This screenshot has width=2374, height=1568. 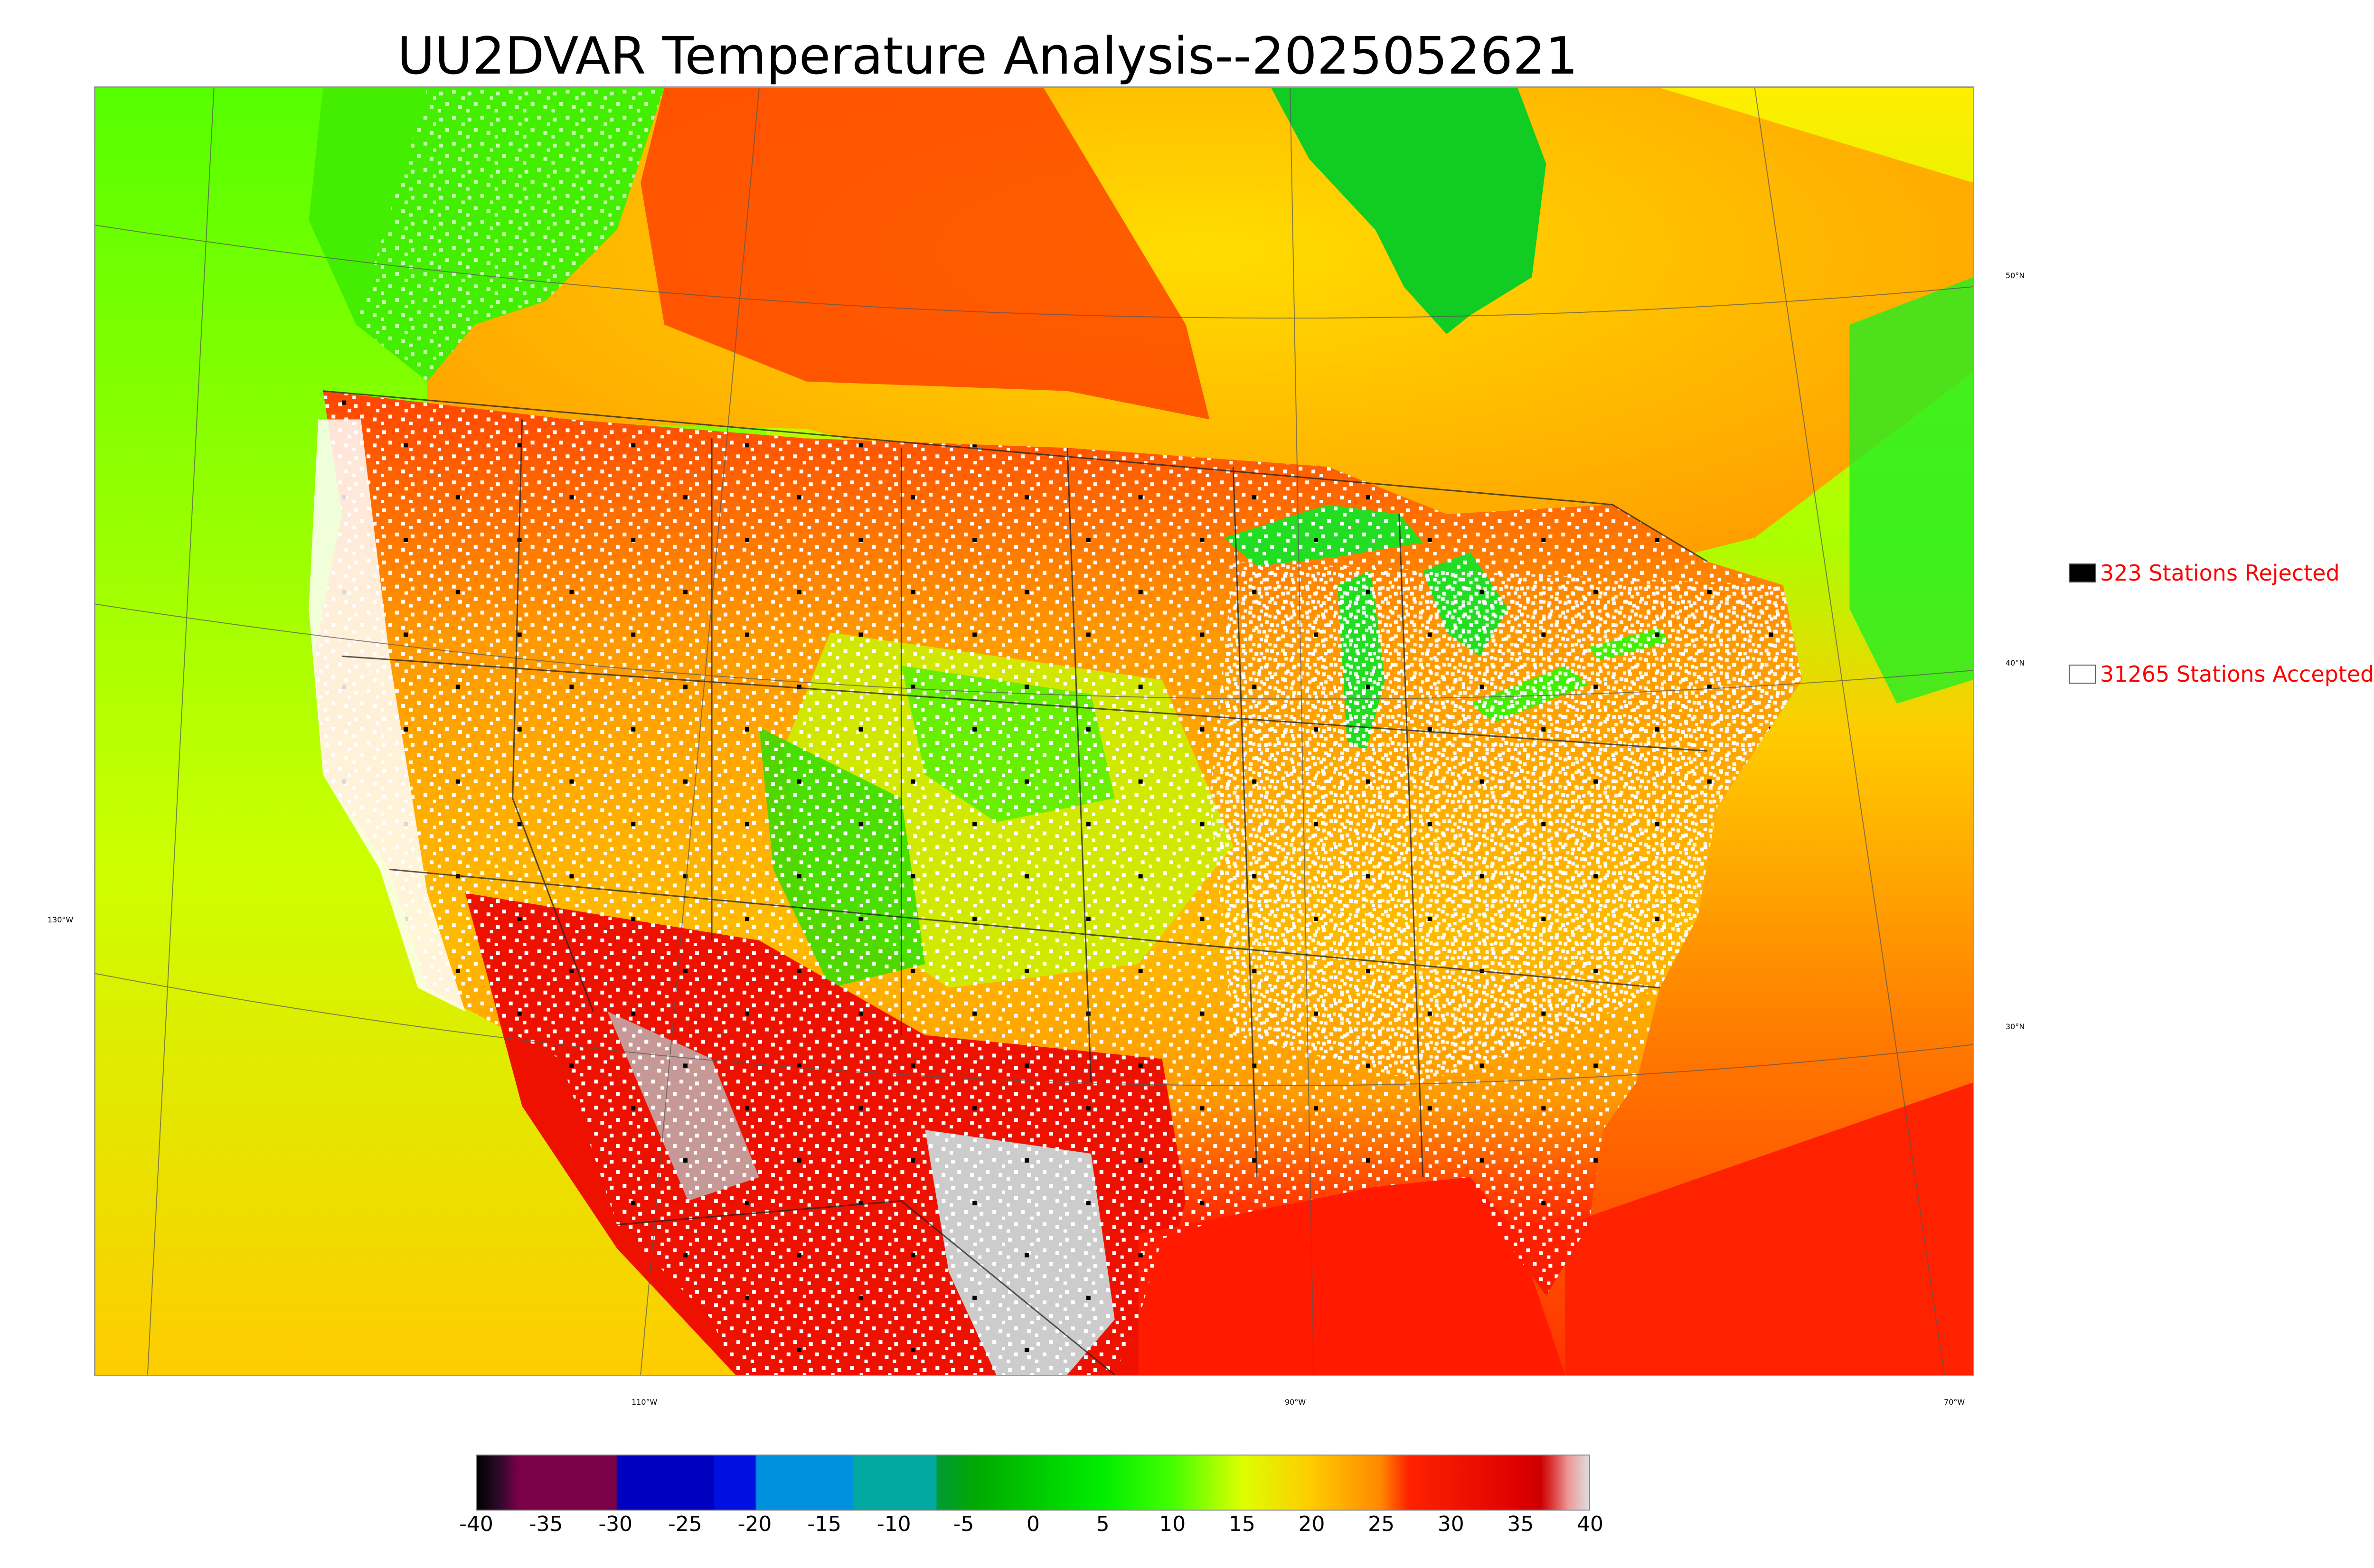 What do you see at coordinates (1311, 1524) in the screenshot?
I see `colorbar-tick: 20` at bounding box center [1311, 1524].